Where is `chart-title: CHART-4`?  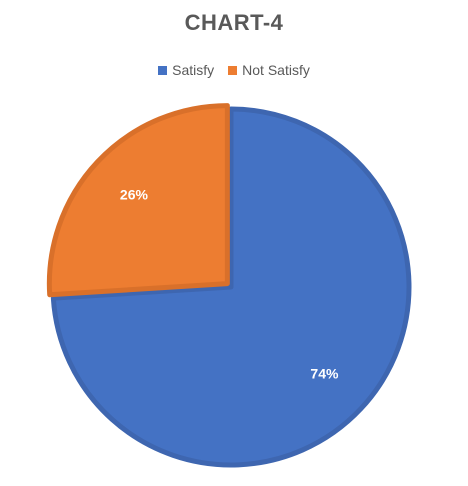
chart-title: CHART-4 is located at coordinates (234, 22).